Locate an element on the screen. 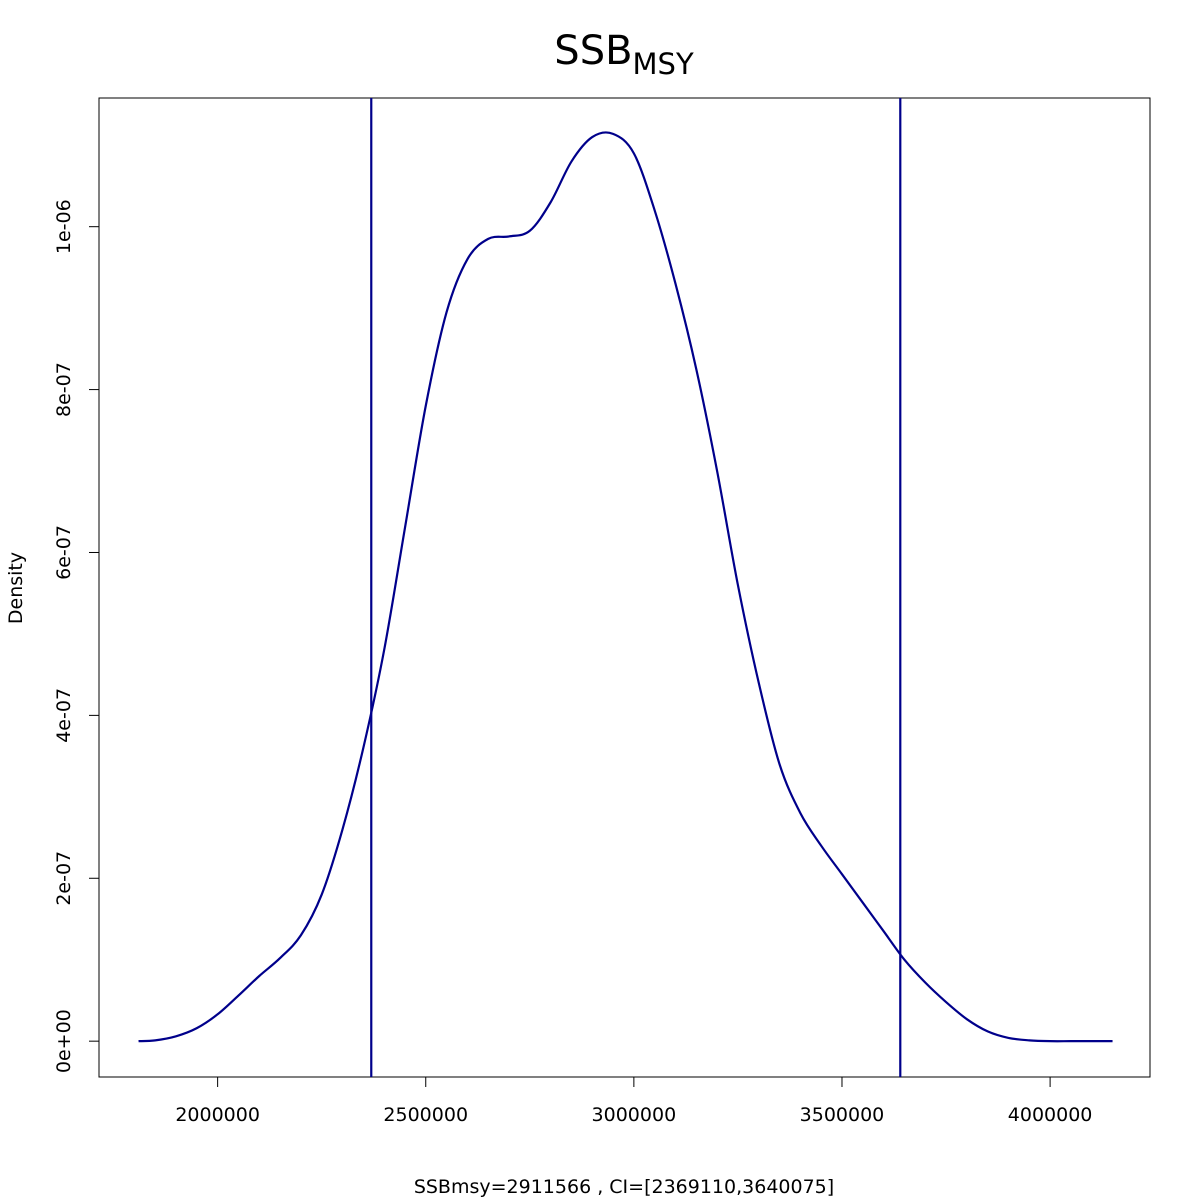  y-tick-label: 6e-07 is located at coordinates (64, 552).